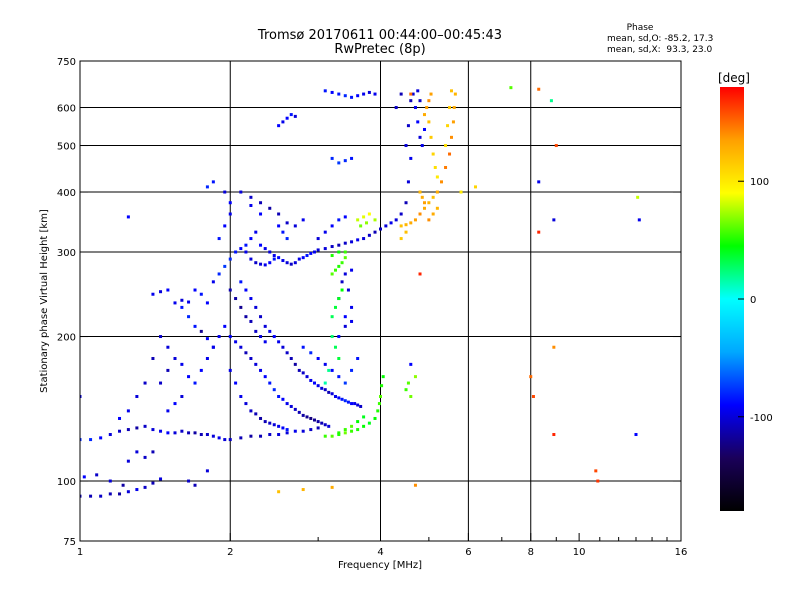 The image size is (800, 600). Describe the element at coordinates (66, 253) in the screenshot. I see `y-tick-label: 300` at that location.